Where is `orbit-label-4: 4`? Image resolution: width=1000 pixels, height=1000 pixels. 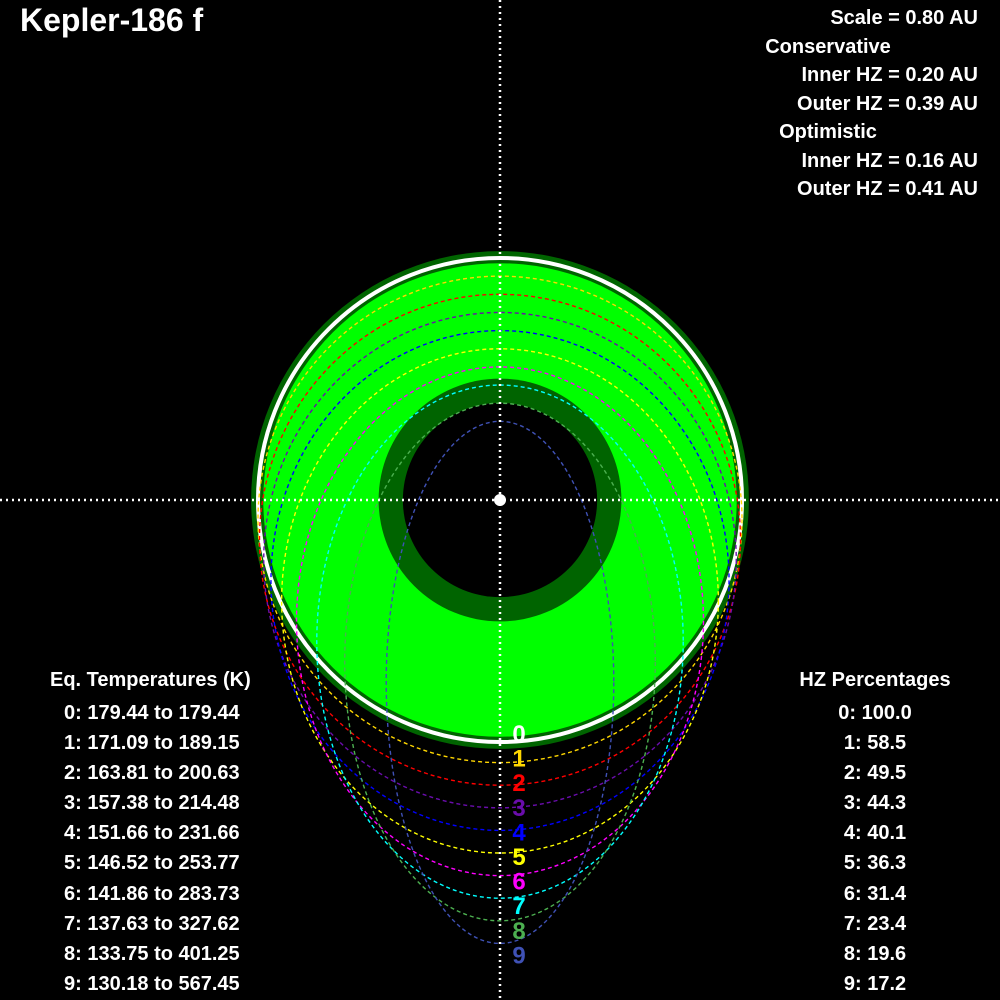
orbit-label-4: 4 is located at coordinates (519, 832).